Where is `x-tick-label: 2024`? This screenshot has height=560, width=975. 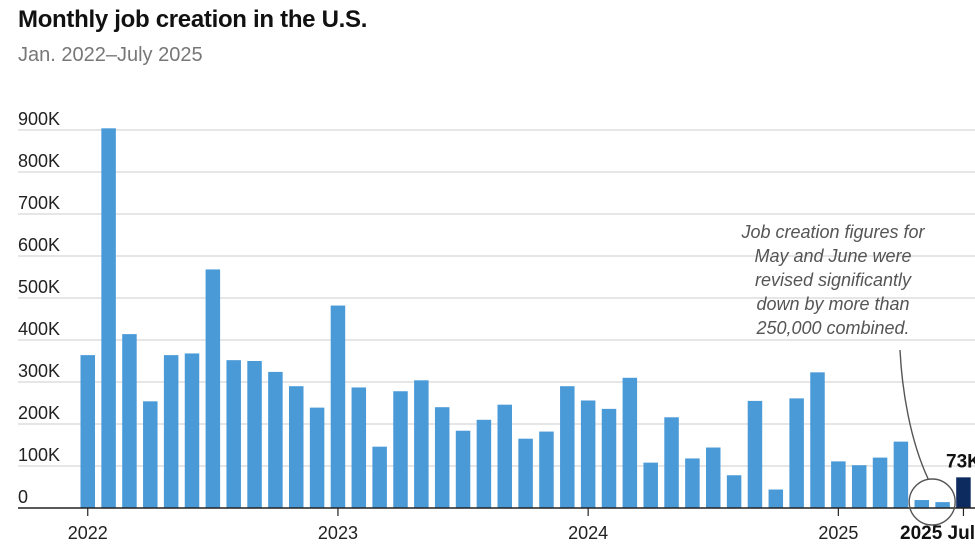 x-tick-label: 2024 is located at coordinates (588, 533).